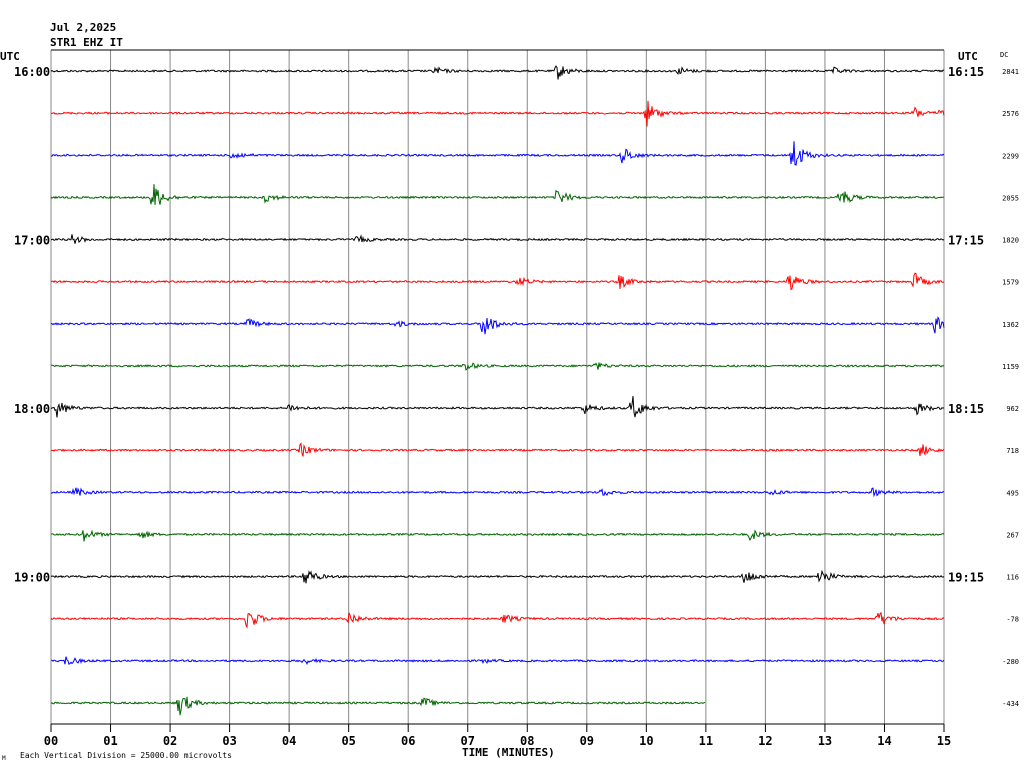 The image size is (1024, 768). Describe the element at coordinates (1010, 367) in the screenshot. I see `dc-value: 1159` at that location.